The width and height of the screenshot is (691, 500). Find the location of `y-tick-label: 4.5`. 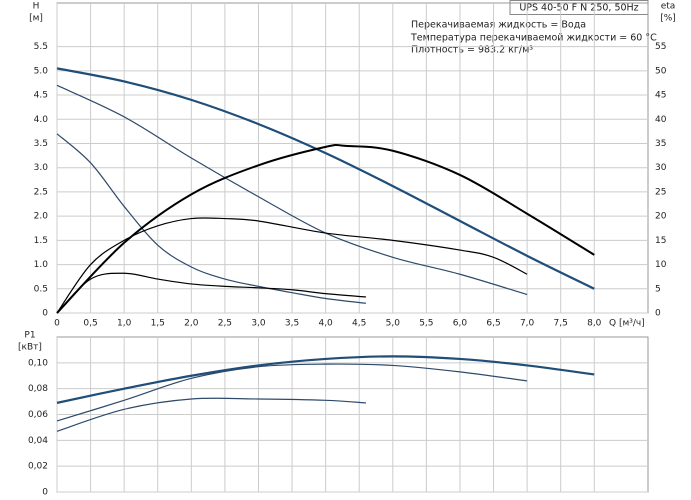

y-tick-label: 4.5 is located at coordinates (41, 96).